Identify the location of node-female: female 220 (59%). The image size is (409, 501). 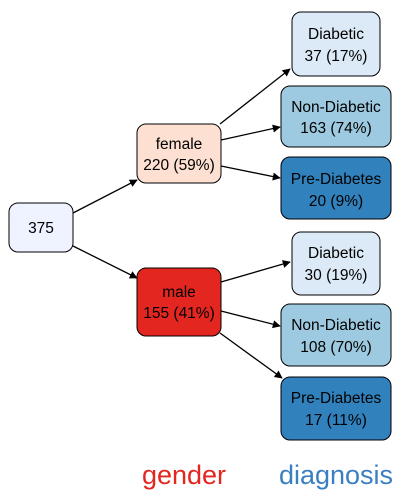
(179, 153).